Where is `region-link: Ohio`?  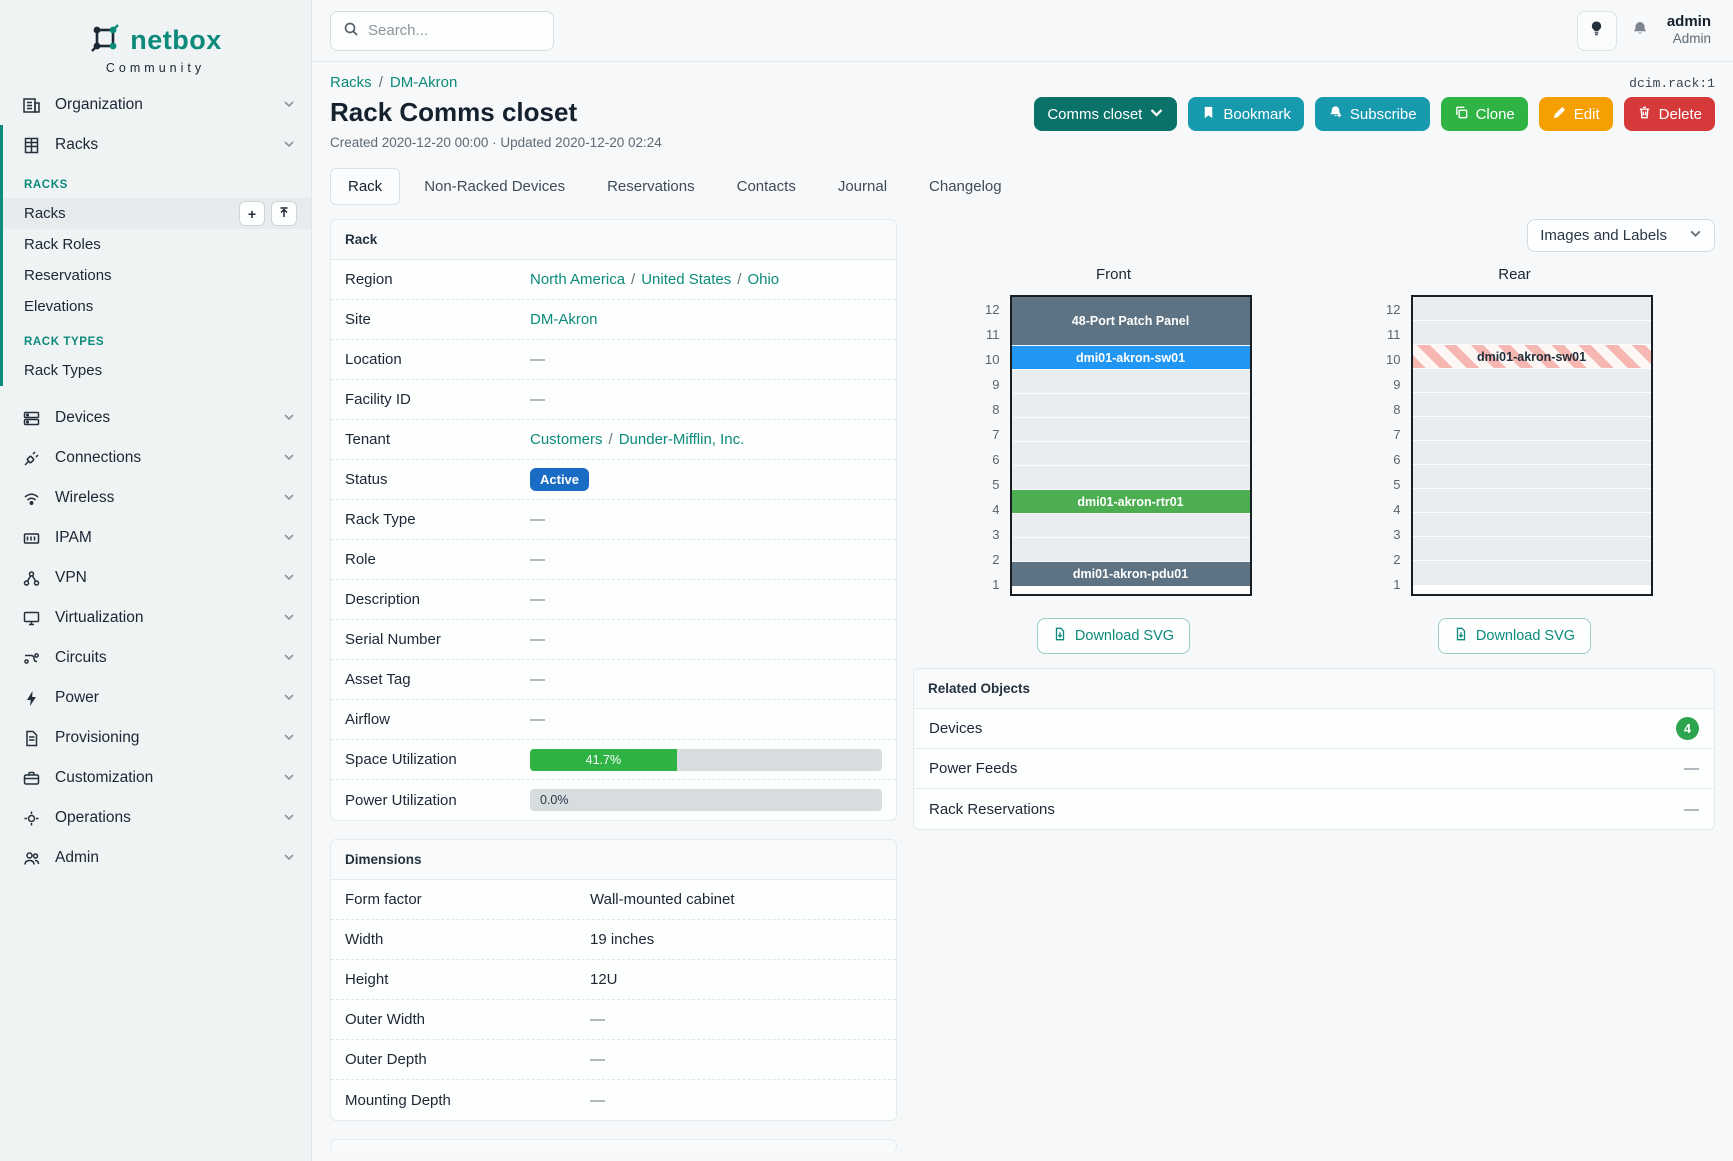 region-link: Ohio is located at coordinates (763, 279).